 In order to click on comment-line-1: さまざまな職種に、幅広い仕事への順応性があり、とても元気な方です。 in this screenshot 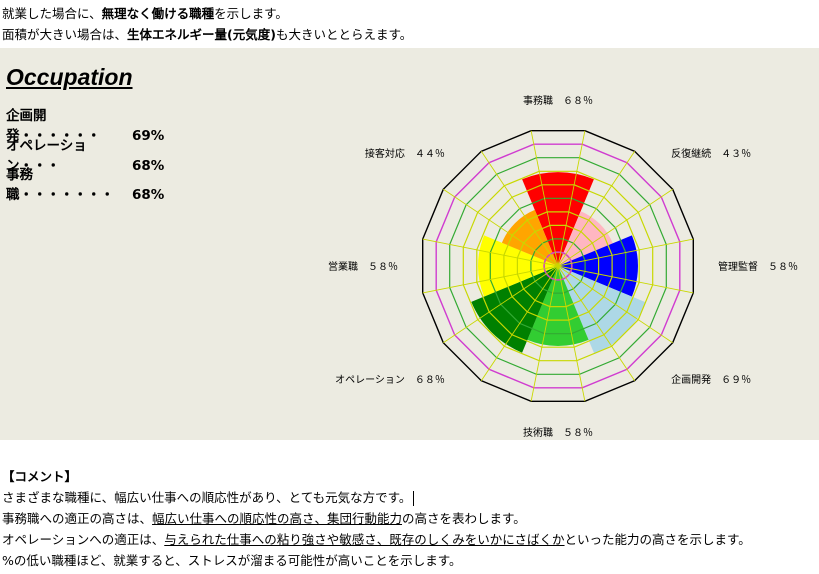, I will do `click(376, 497)`.